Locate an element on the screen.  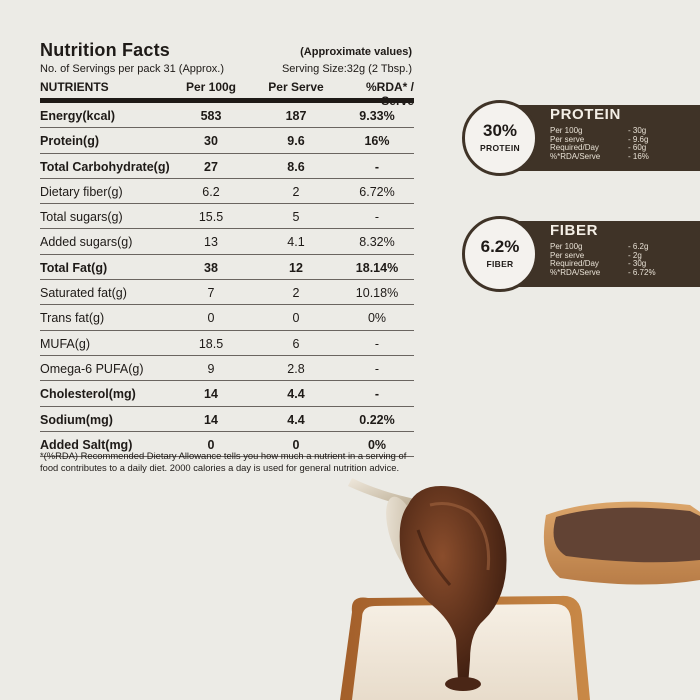
approximate-values-note: (Approximate values) is located at coordinates (356, 52).